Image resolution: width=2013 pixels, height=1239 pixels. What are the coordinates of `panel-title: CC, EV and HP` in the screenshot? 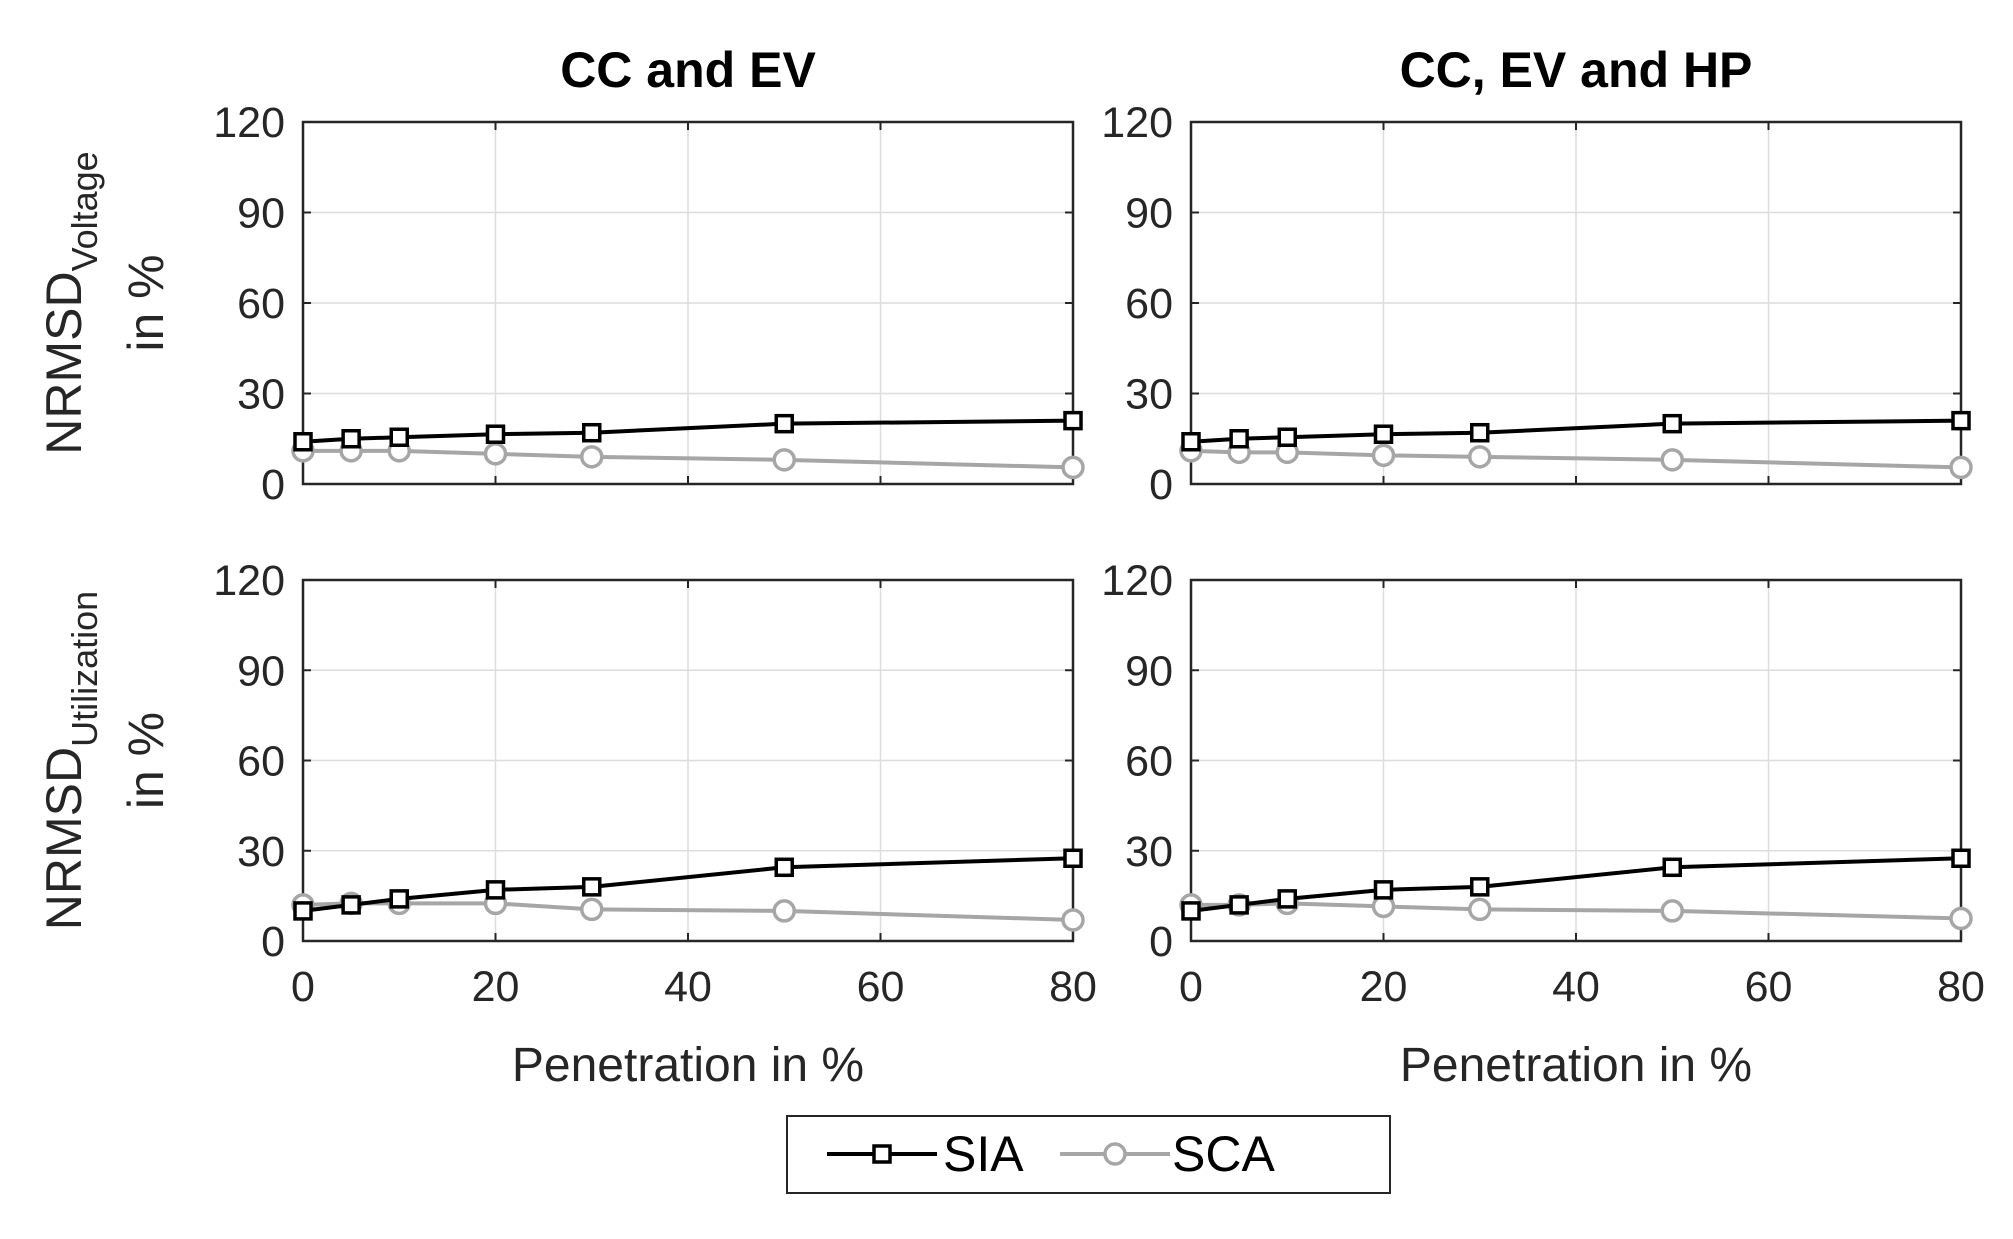 It's located at (1576, 70).